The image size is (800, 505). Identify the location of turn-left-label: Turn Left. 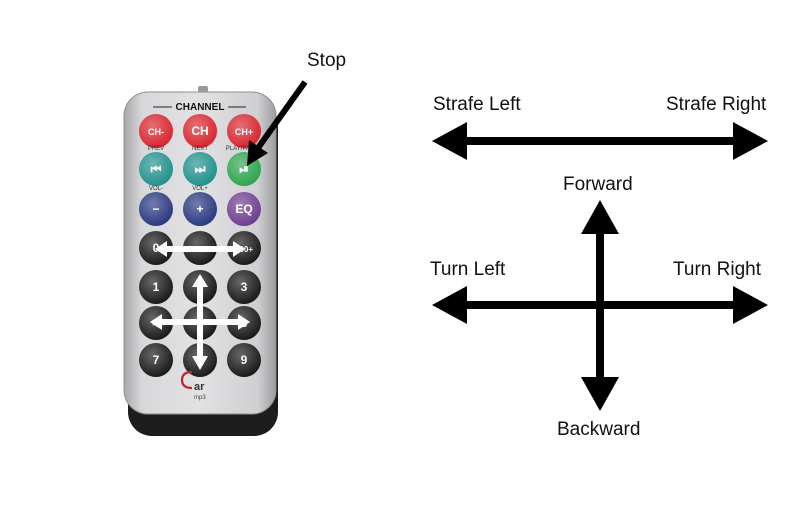
(468, 269).